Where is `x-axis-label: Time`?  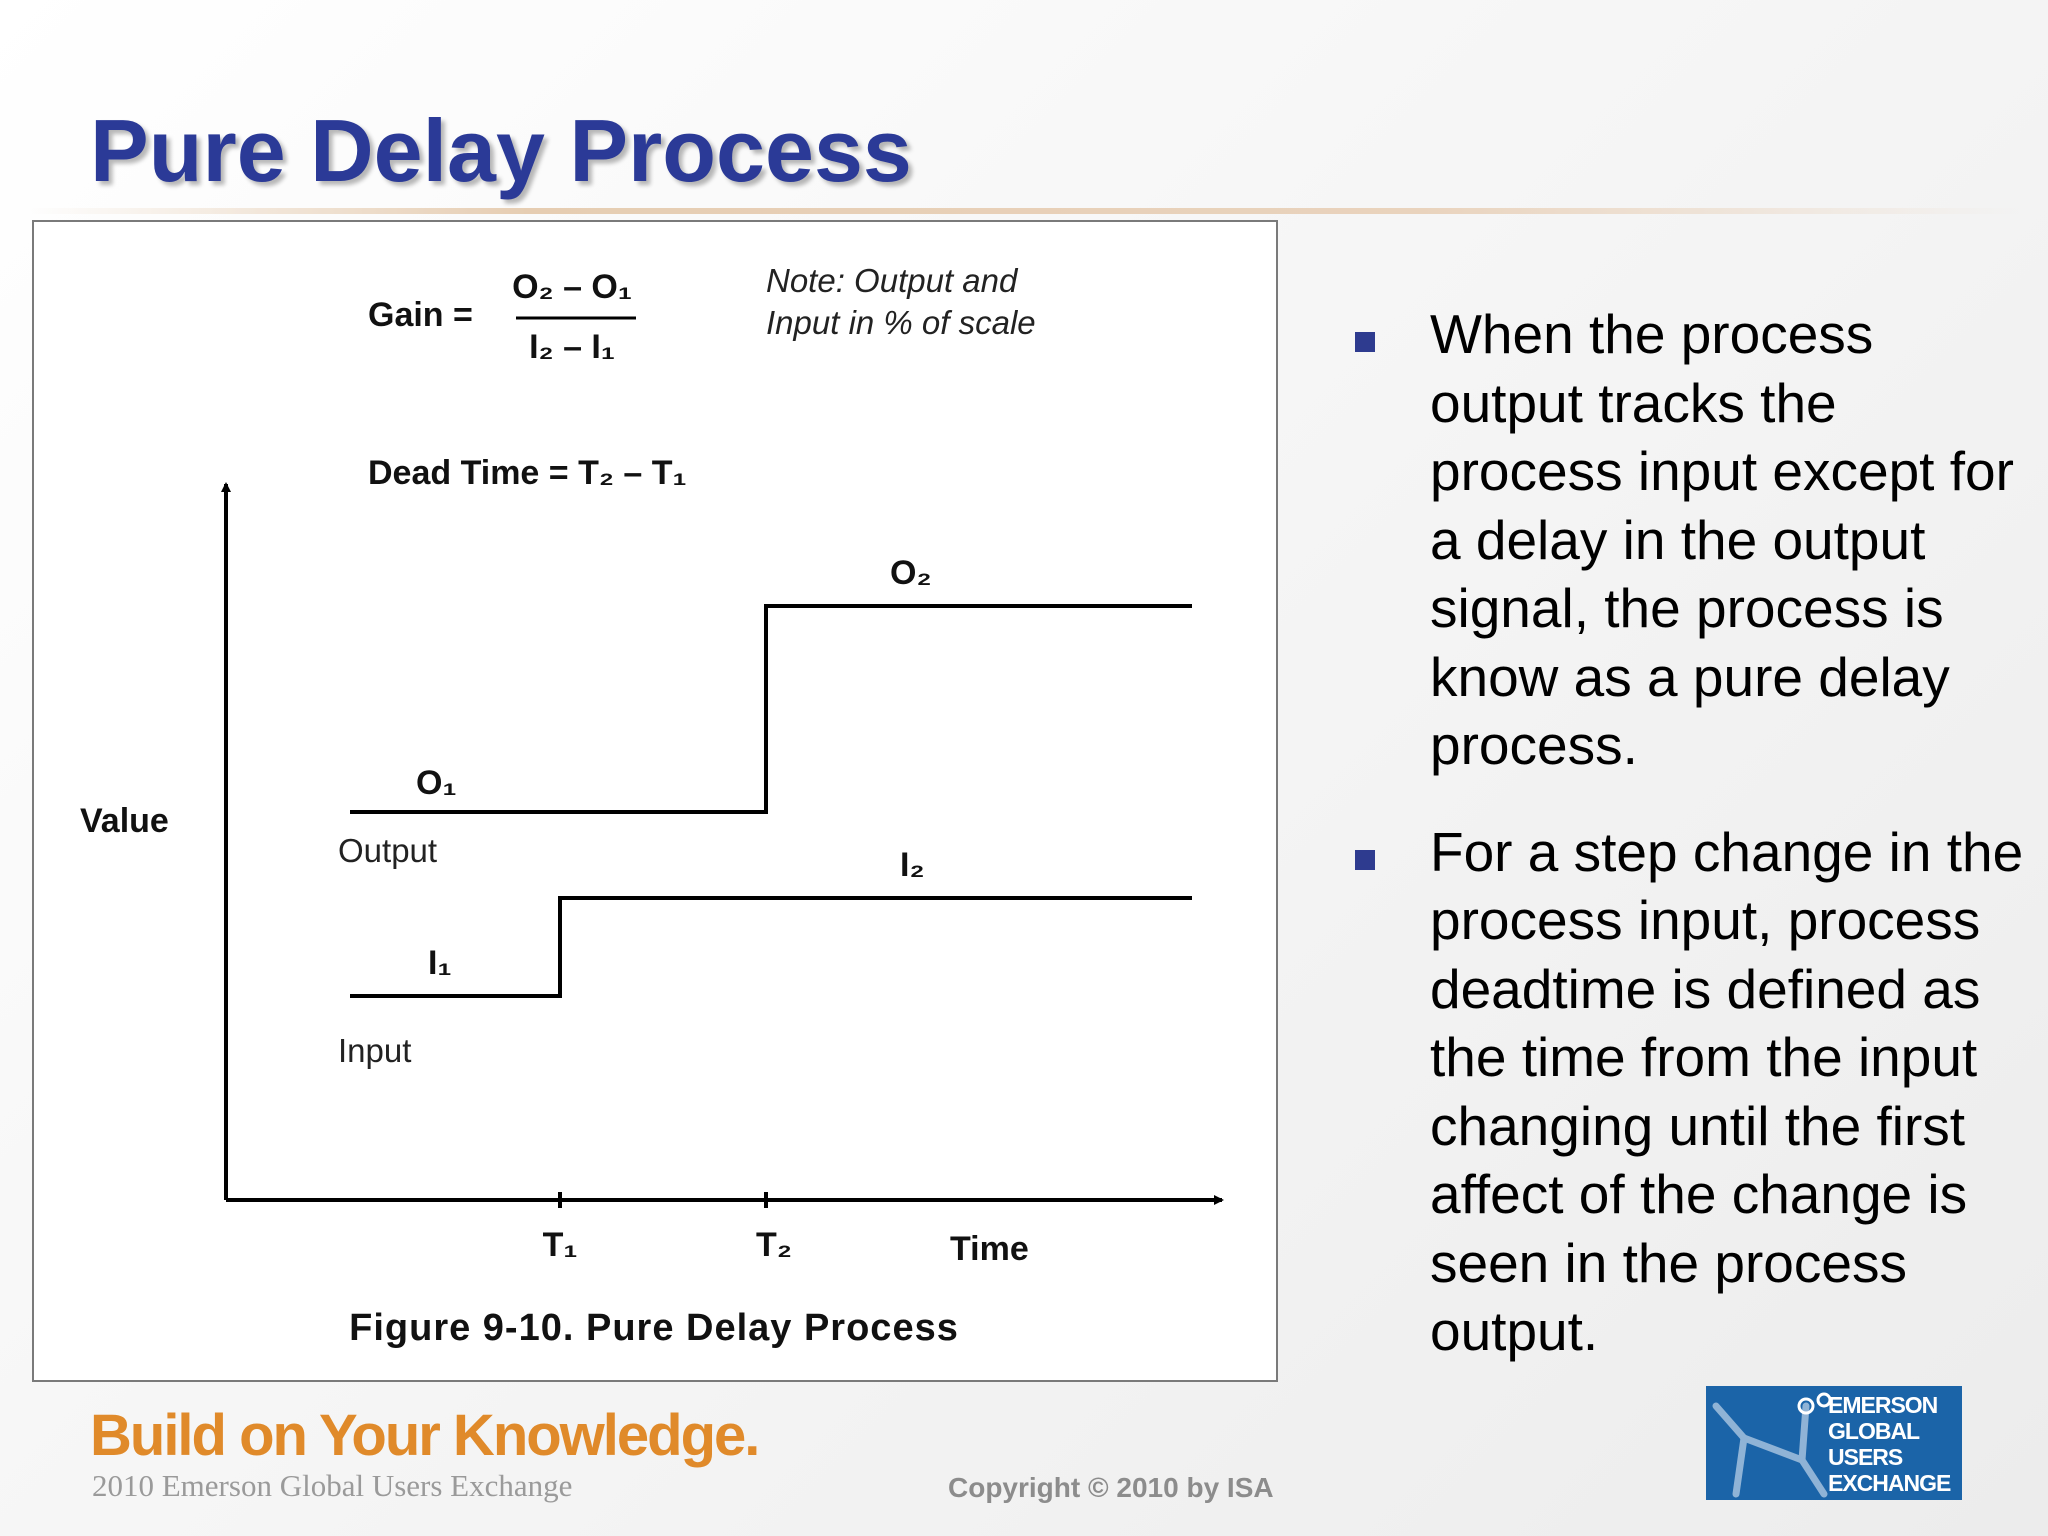 x-axis-label: Time is located at coordinates (989, 1249).